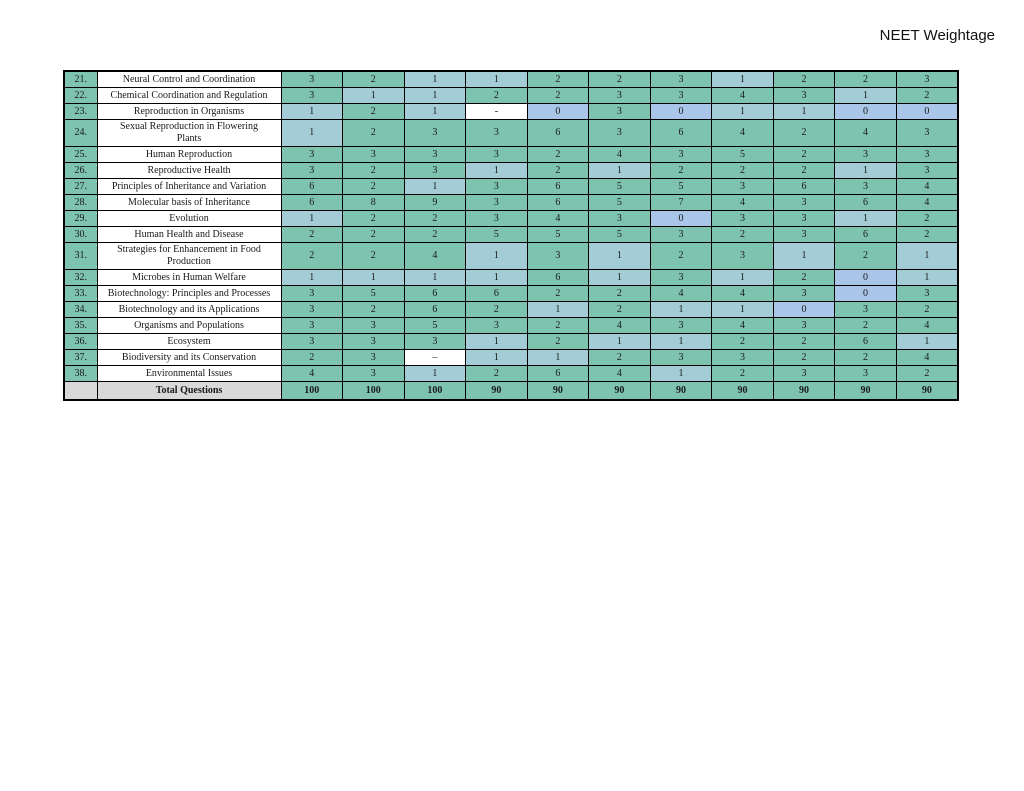 Image resolution: width=1024 pixels, height=791 pixels. What do you see at coordinates (80, 95) in the screenshot?
I see `row-number-cell: 22.` at bounding box center [80, 95].